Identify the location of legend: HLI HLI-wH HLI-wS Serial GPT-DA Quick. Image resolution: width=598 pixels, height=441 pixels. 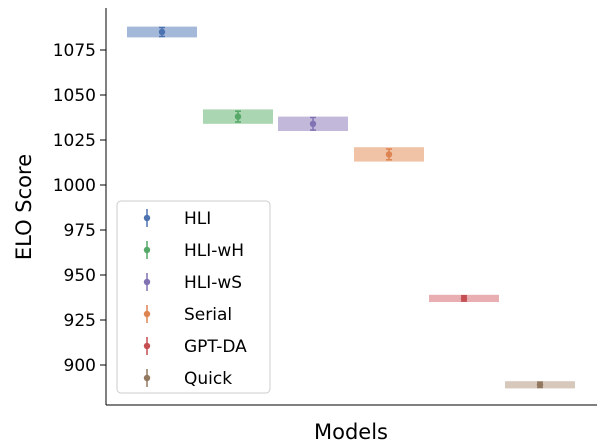
(193, 297).